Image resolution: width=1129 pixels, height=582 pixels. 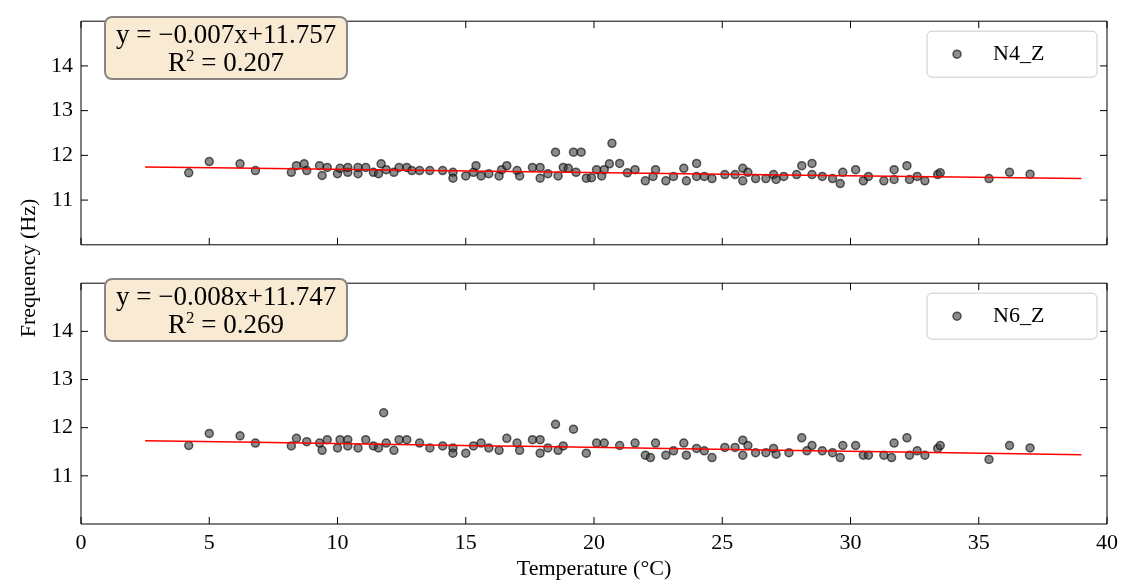 What do you see at coordinates (1019, 52) in the screenshot?
I see `legend-label: N4_Z` at bounding box center [1019, 52].